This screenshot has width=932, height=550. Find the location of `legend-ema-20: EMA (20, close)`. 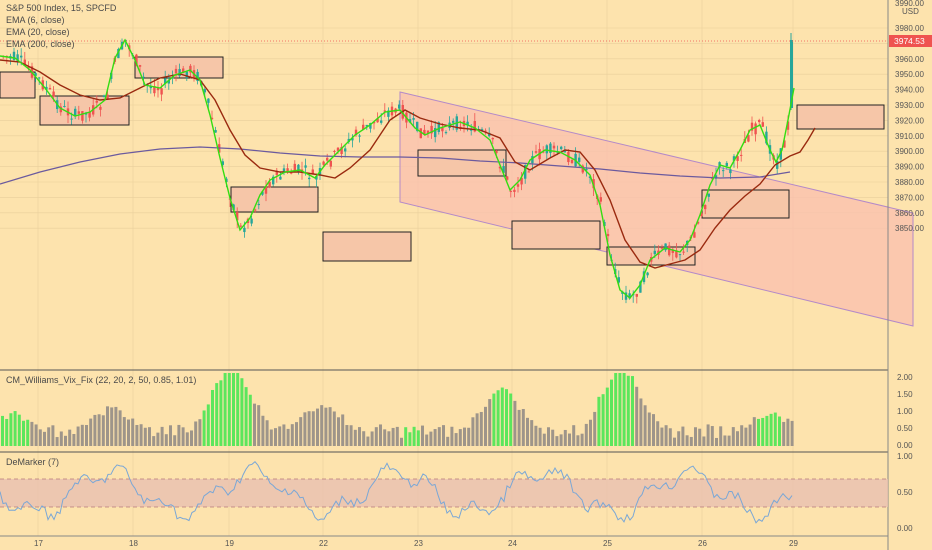

legend-ema-20: EMA (20, close) is located at coordinates (38, 32).